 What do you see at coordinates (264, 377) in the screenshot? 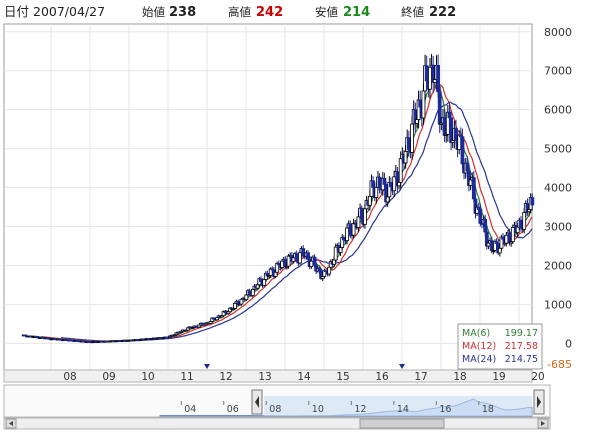
I see `x-tick-label: 13` at bounding box center [264, 377].